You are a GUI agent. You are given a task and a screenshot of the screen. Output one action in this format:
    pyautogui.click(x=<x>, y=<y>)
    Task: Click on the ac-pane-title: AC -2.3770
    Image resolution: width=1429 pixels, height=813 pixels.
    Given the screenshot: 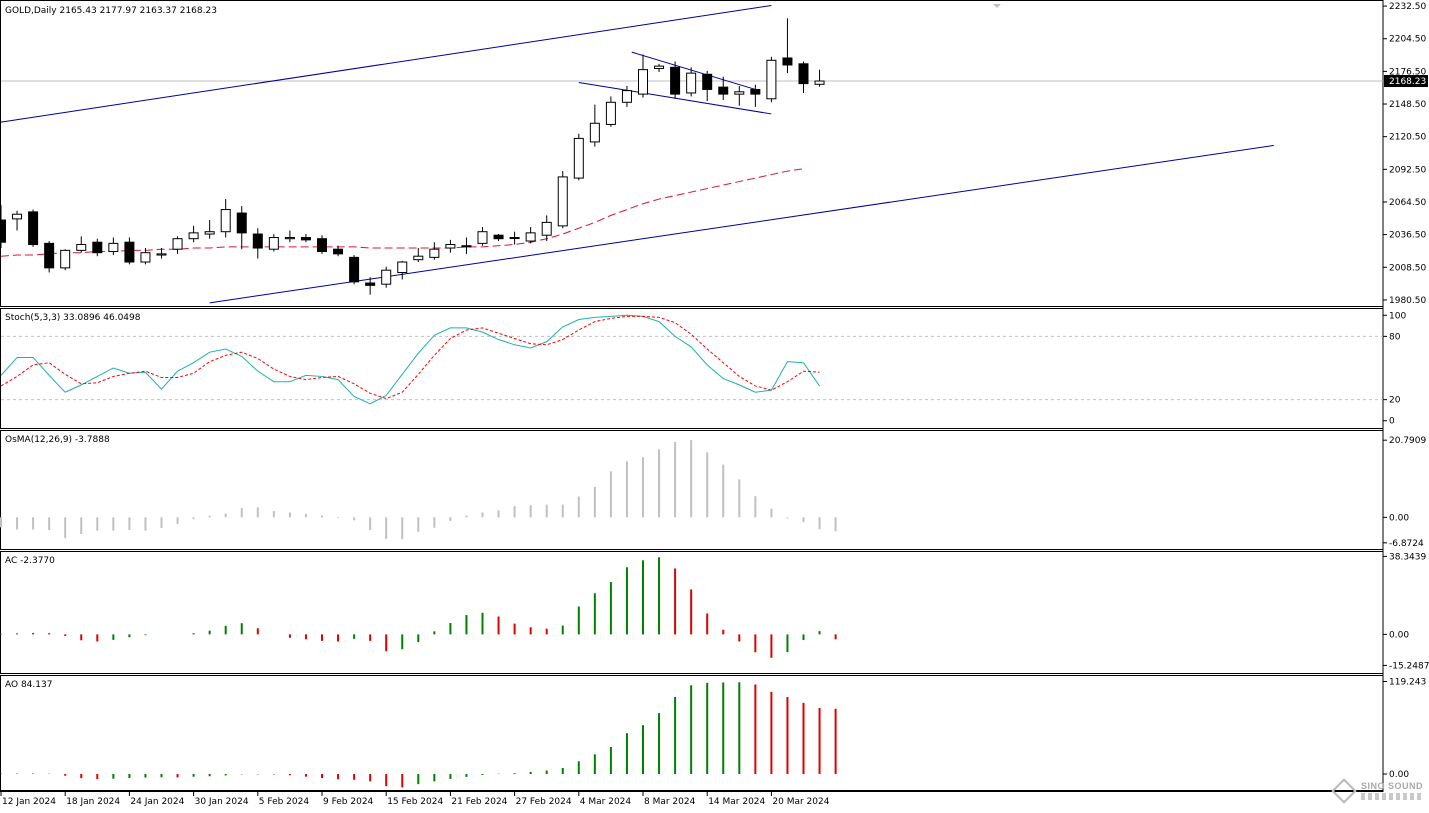 What is the action you would take?
    pyautogui.click(x=30, y=561)
    